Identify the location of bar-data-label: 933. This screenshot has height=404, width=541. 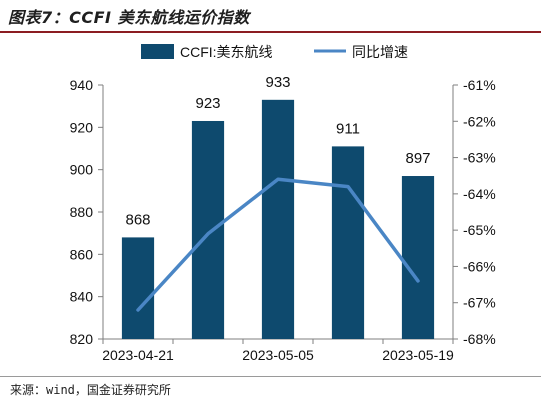
(277, 82).